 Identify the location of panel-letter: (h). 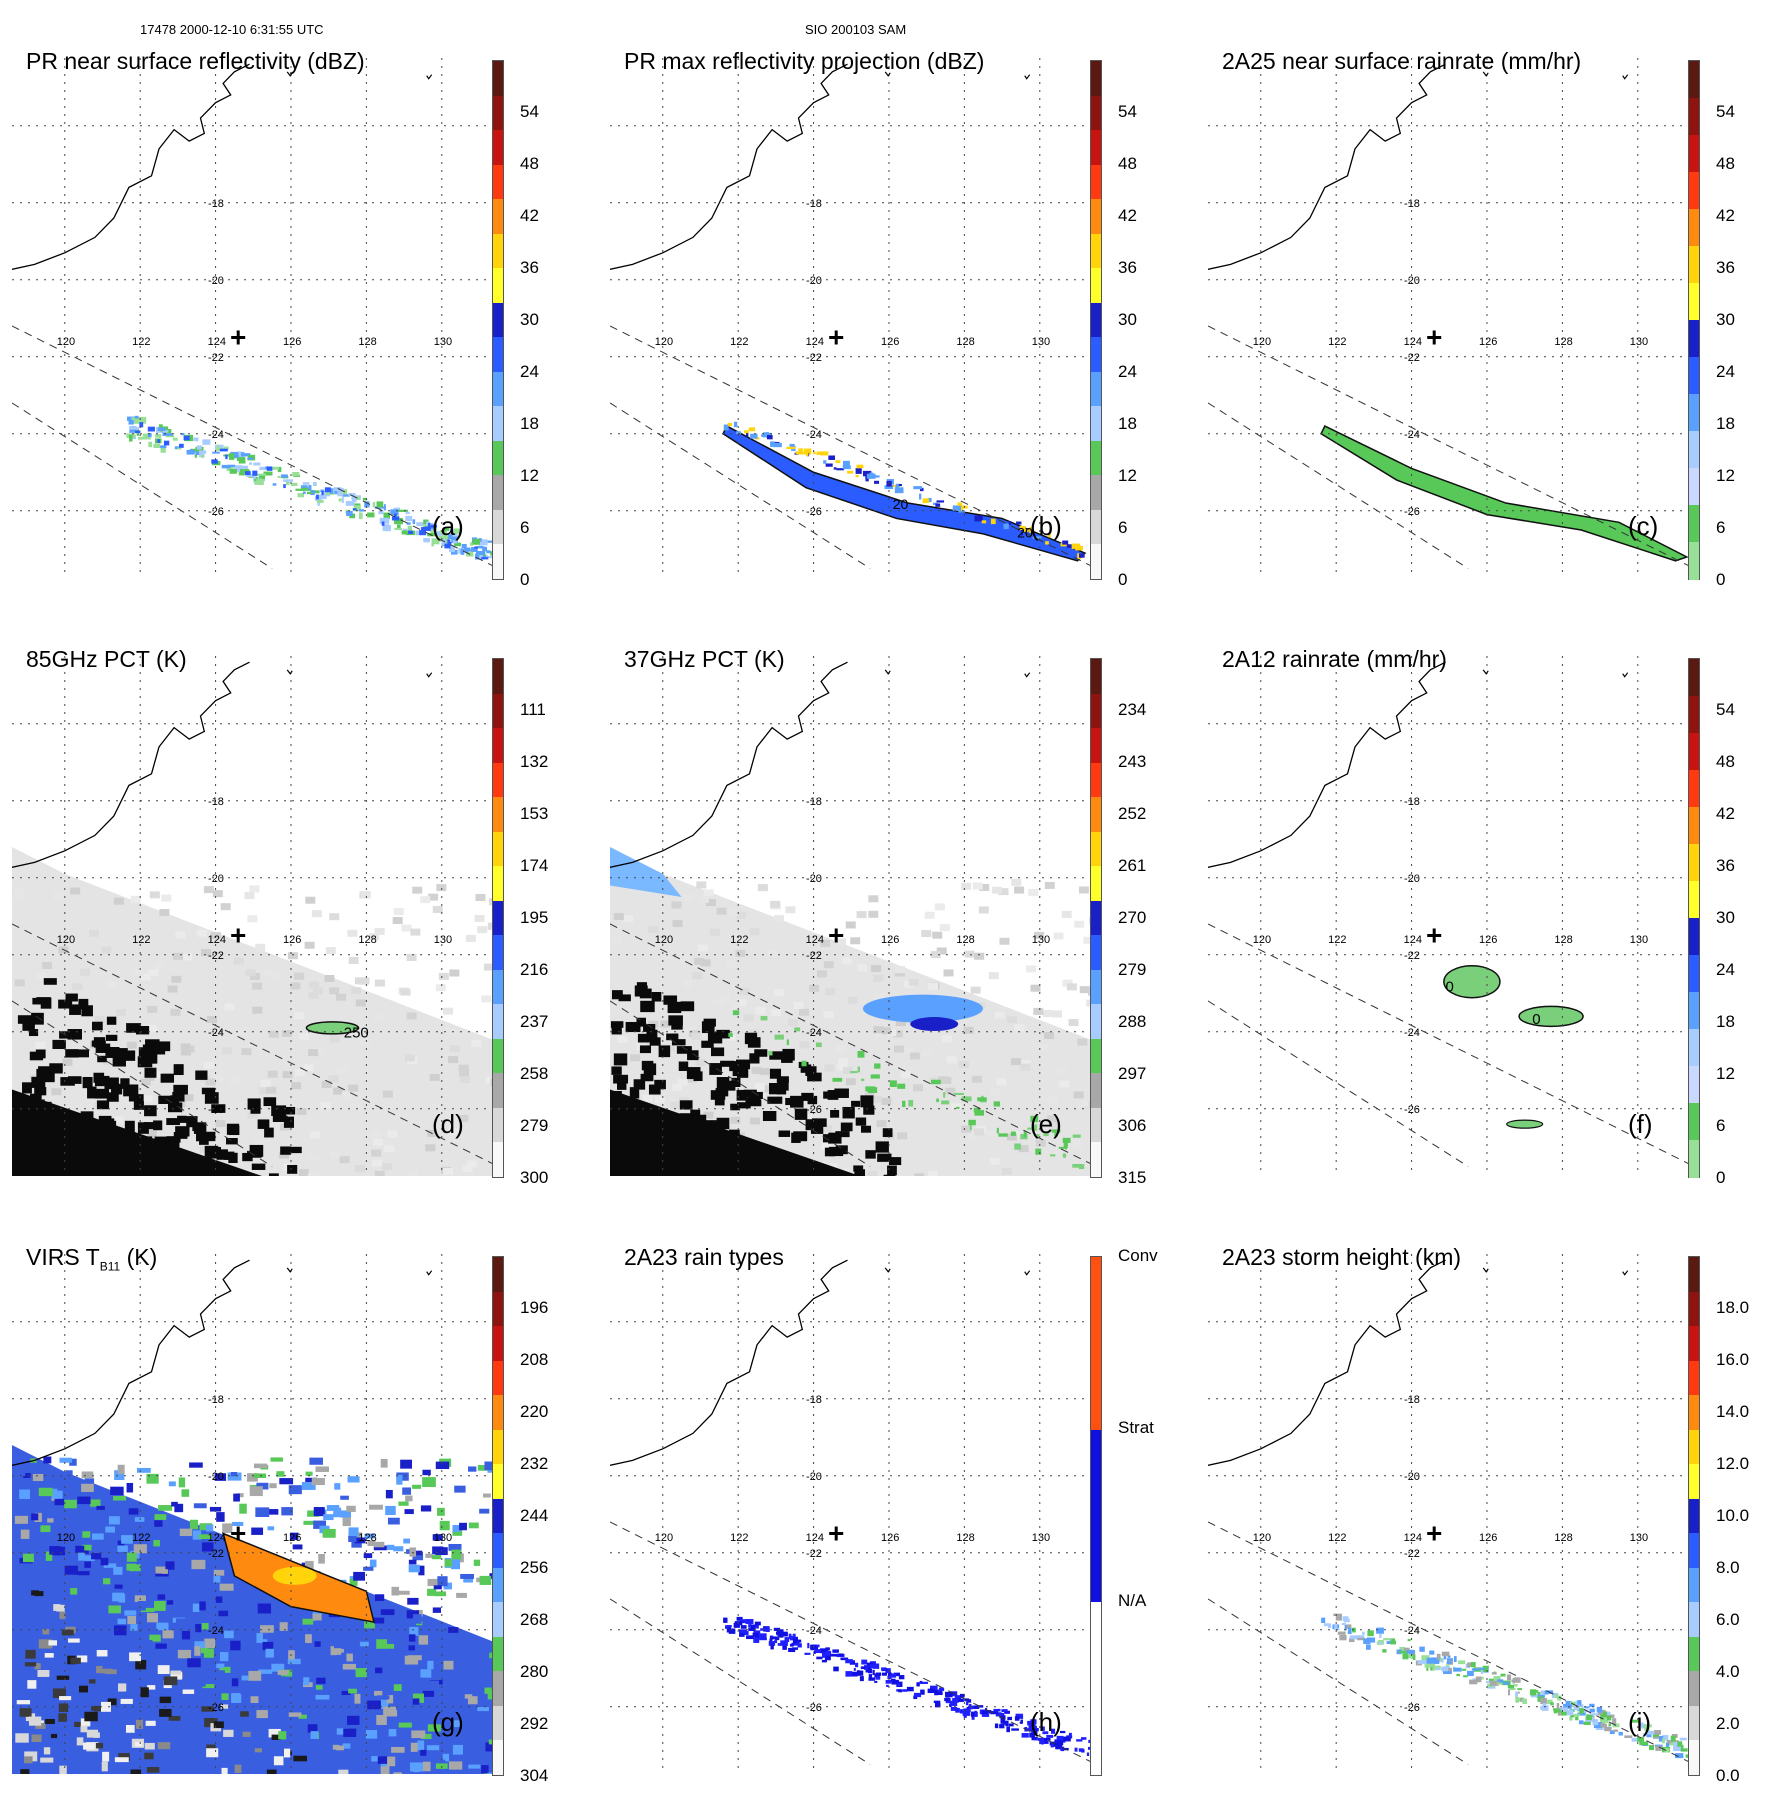
(1046, 1722).